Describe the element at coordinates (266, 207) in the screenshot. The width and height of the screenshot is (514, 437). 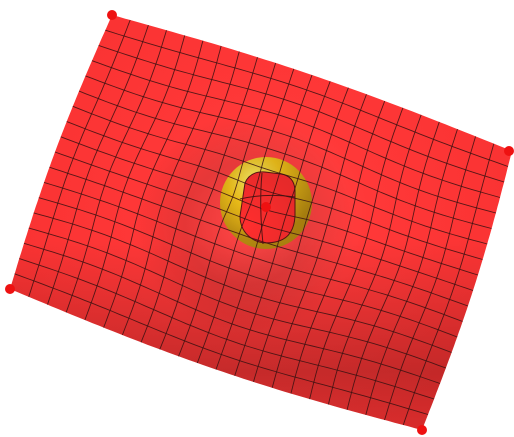
I see `control-point-center` at that location.